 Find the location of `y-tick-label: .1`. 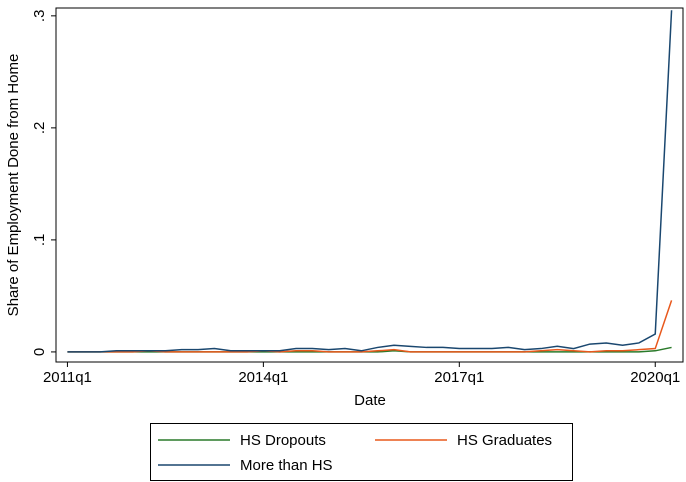

y-tick-label: .1 is located at coordinates (39, 240).